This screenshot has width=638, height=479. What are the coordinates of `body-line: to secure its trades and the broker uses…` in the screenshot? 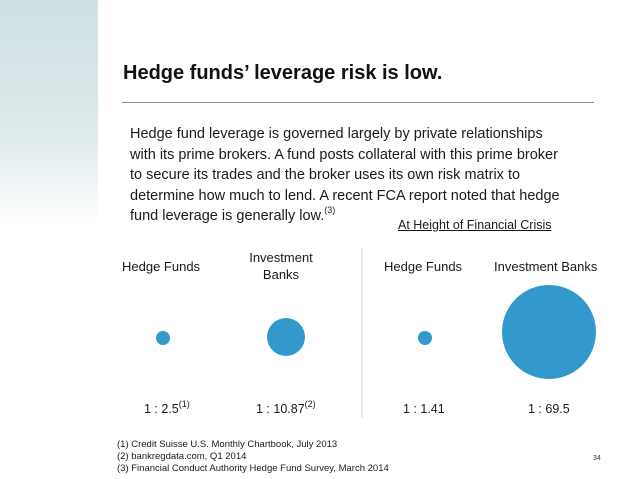 It's located at (325, 175).